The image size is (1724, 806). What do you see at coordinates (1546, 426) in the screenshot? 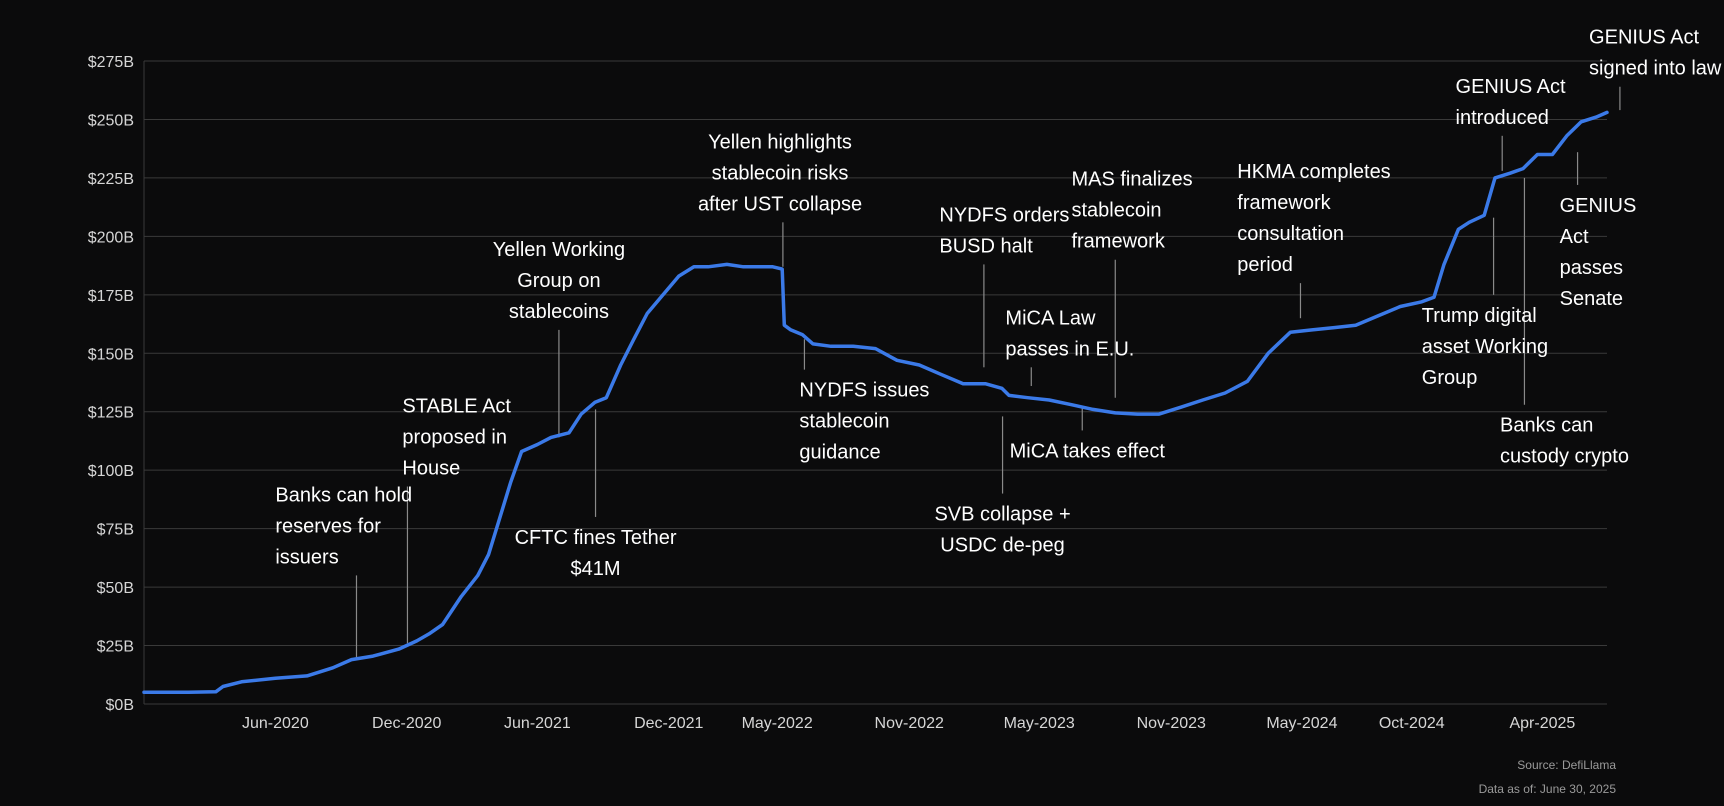
I see `annotation-label: Banks can` at bounding box center [1546, 426].